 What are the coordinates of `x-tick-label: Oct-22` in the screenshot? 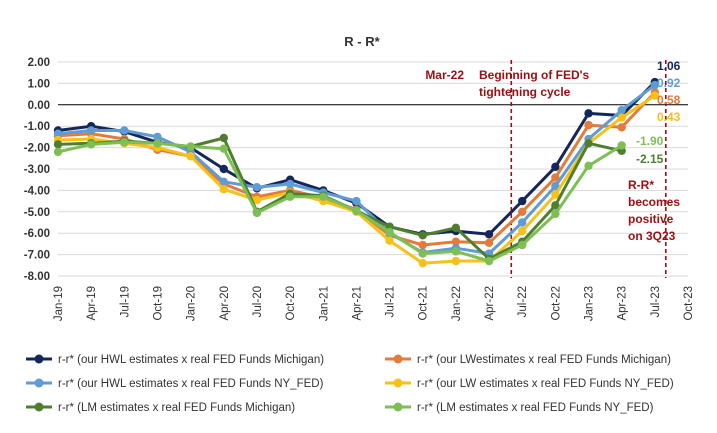 It's located at (556, 303).